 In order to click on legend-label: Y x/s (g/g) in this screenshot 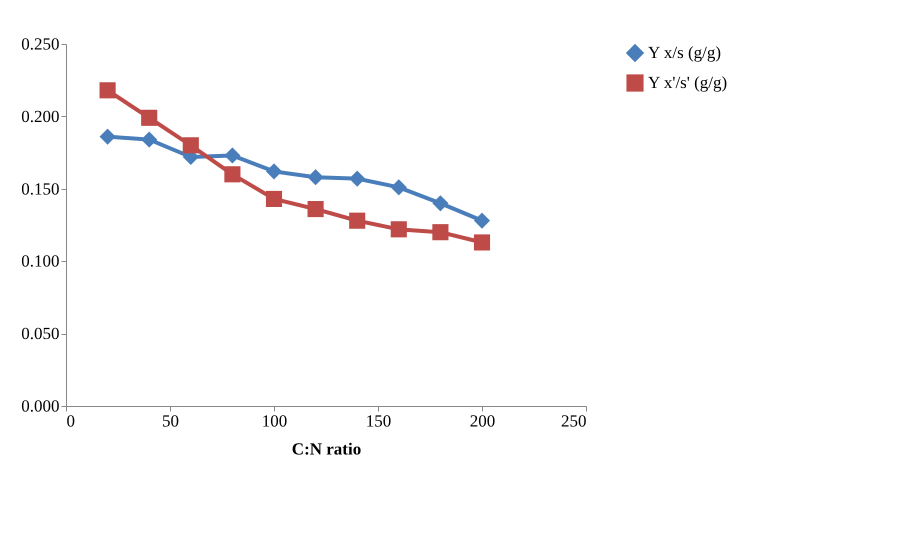, I will do `click(685, 52)`.